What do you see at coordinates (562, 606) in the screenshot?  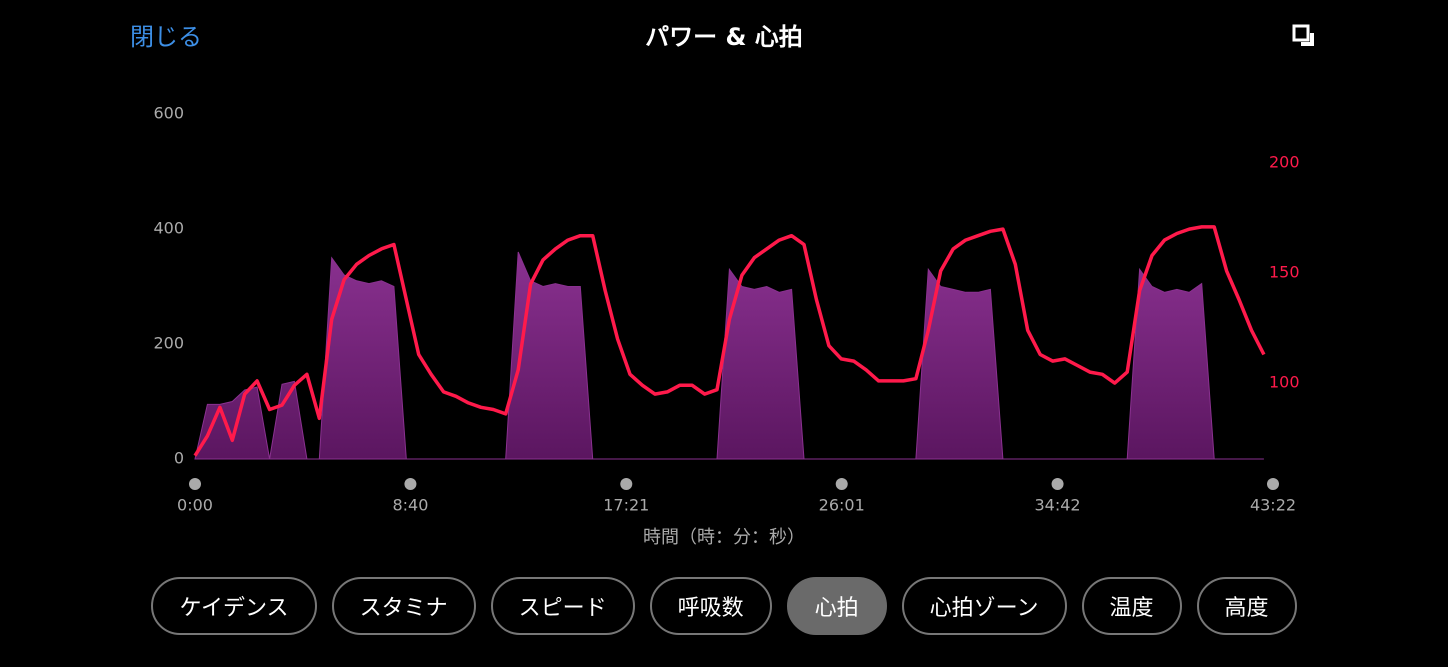 I see `metric-button: スピード` at bounding box center [562, 606].